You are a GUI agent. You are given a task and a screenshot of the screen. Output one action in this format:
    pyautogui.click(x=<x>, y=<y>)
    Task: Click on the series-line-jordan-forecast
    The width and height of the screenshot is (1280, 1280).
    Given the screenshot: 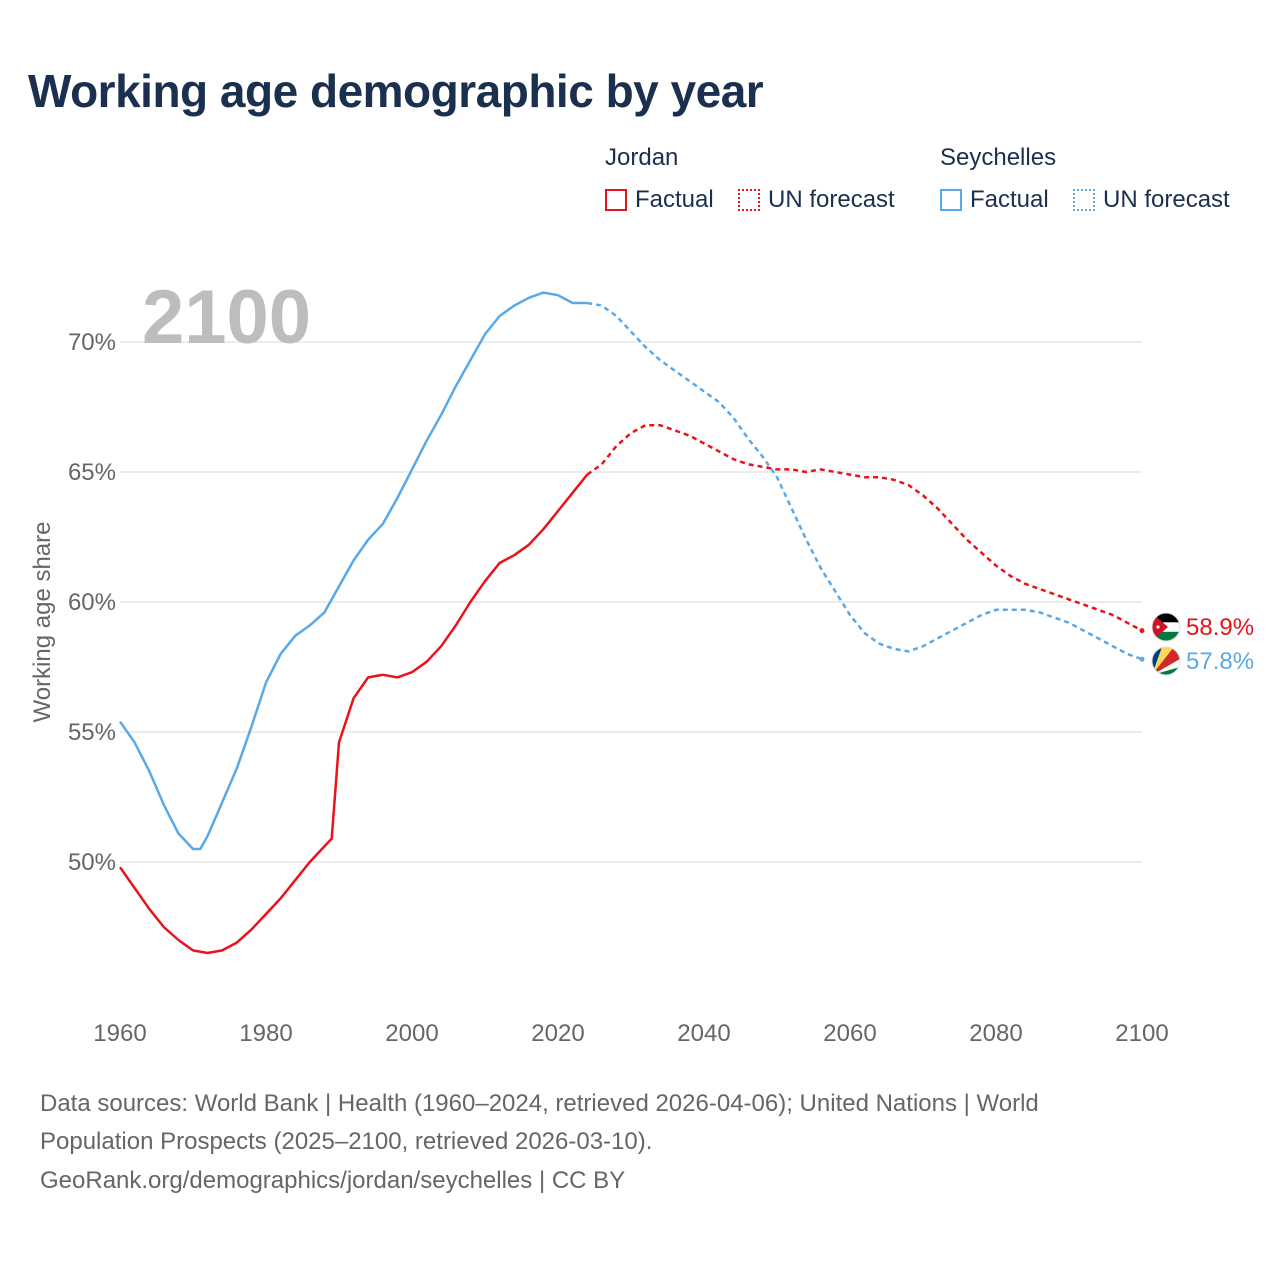 What is the action you would take?
    pyautogui.click(x=864, y=527)
    